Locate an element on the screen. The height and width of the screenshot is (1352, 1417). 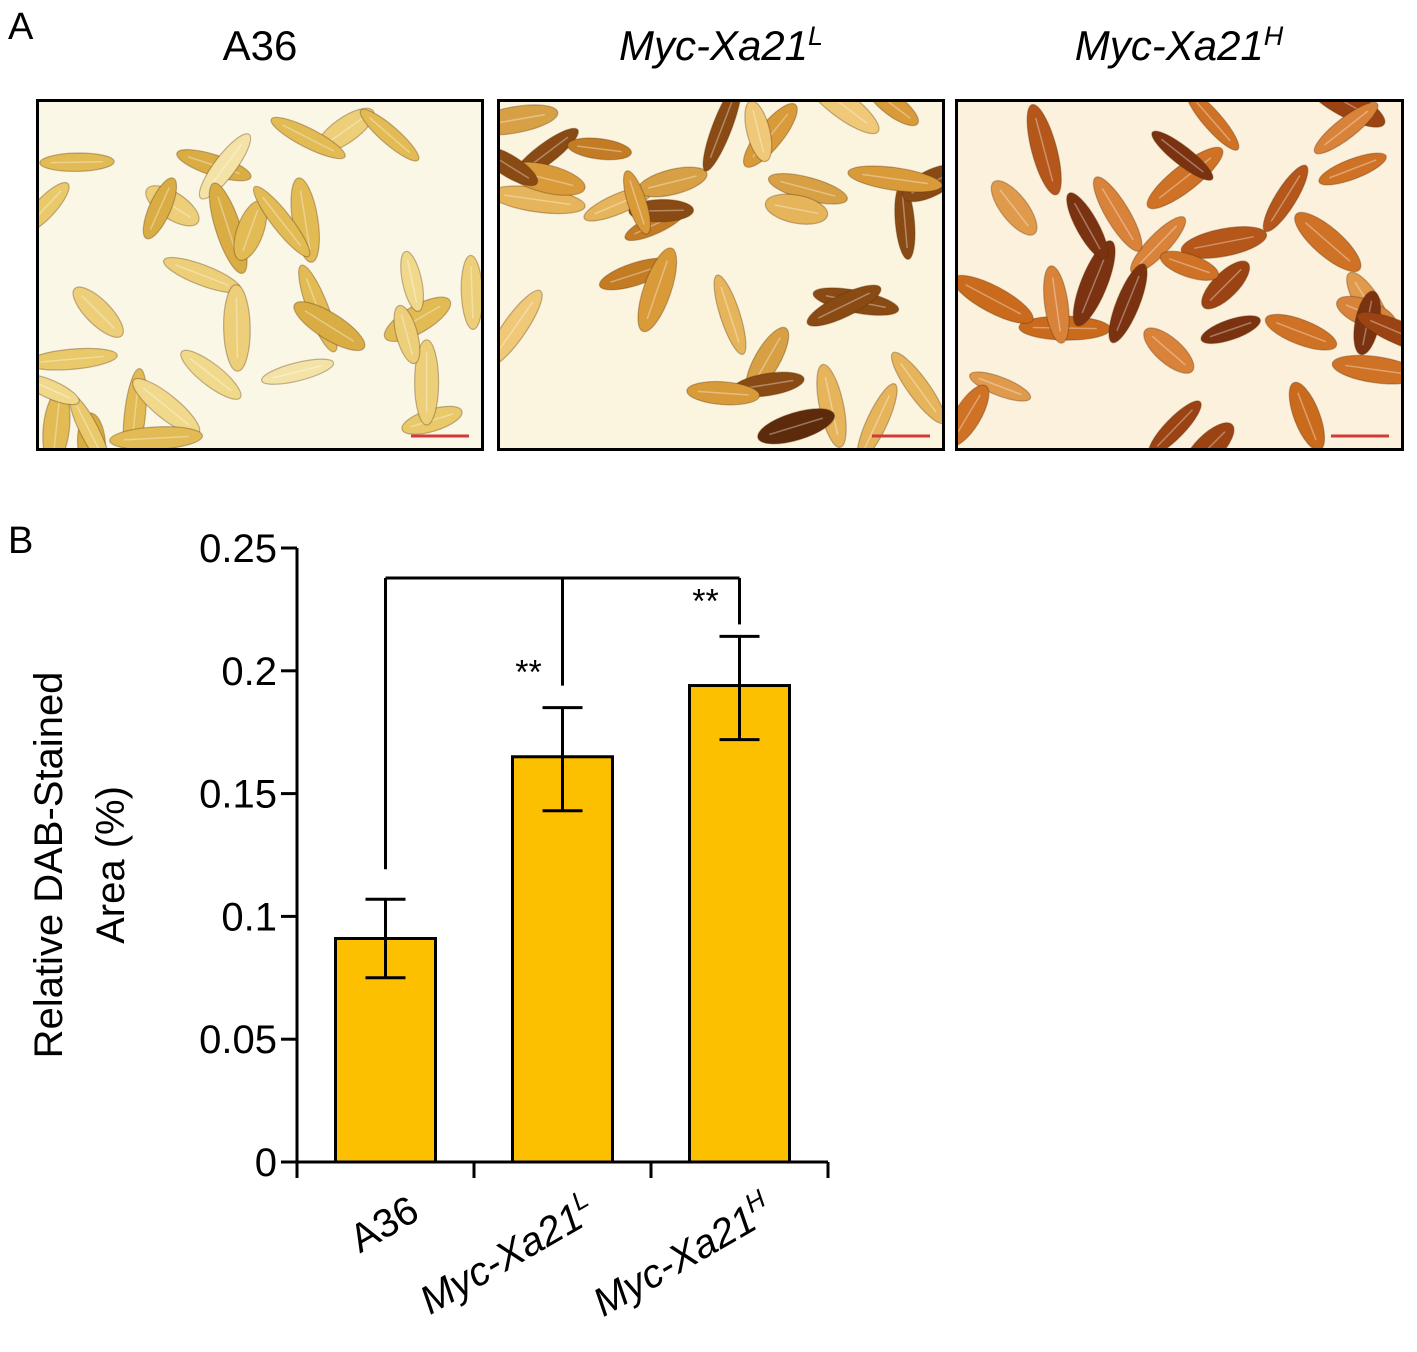
y-tick-label: 0.05 is located at coordinates (238, 1040).